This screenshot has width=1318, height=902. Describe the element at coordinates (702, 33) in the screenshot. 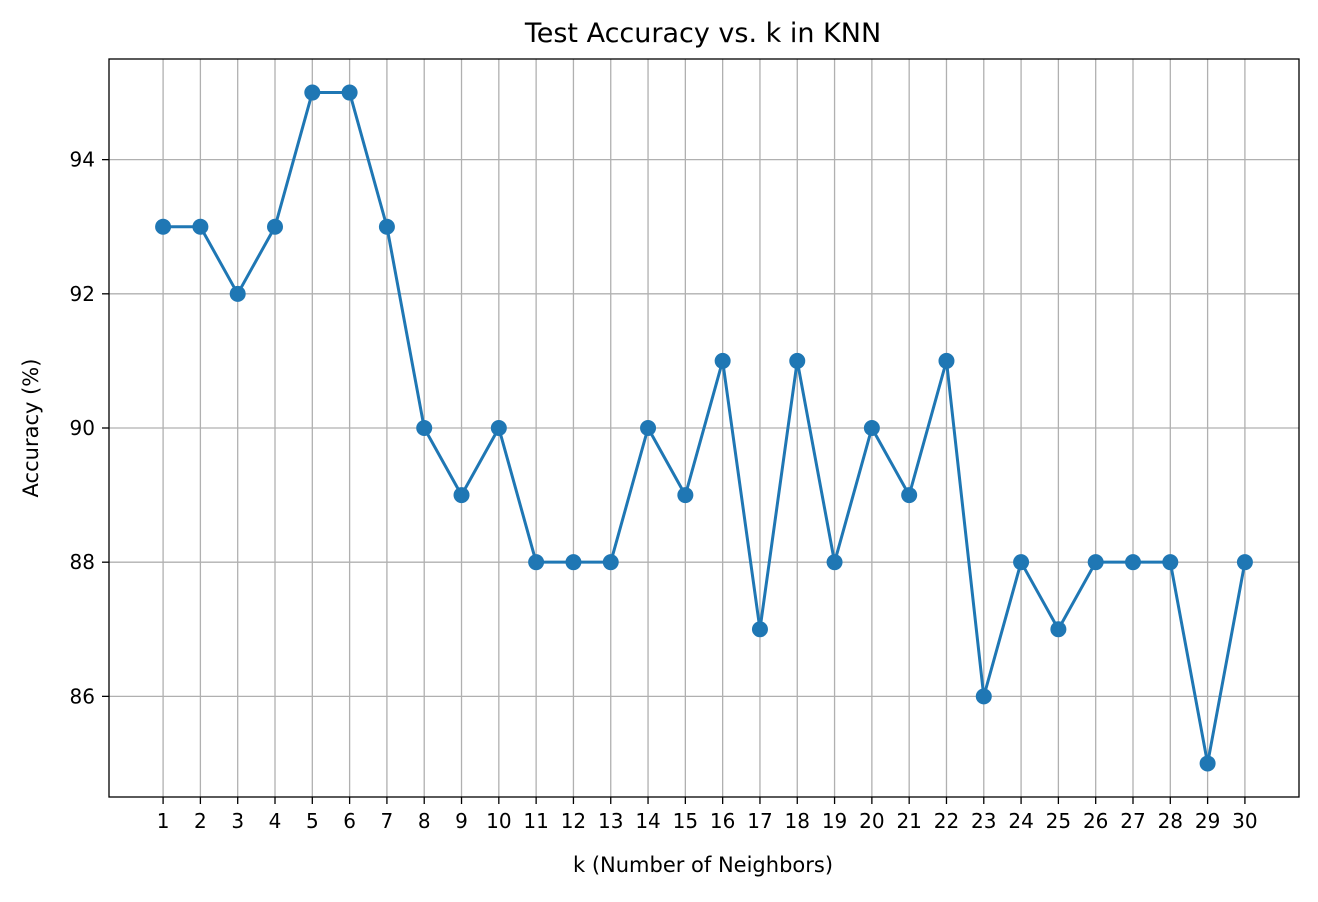

I see `chart-title: Test Accuracy vs. k in KNN` at that location.